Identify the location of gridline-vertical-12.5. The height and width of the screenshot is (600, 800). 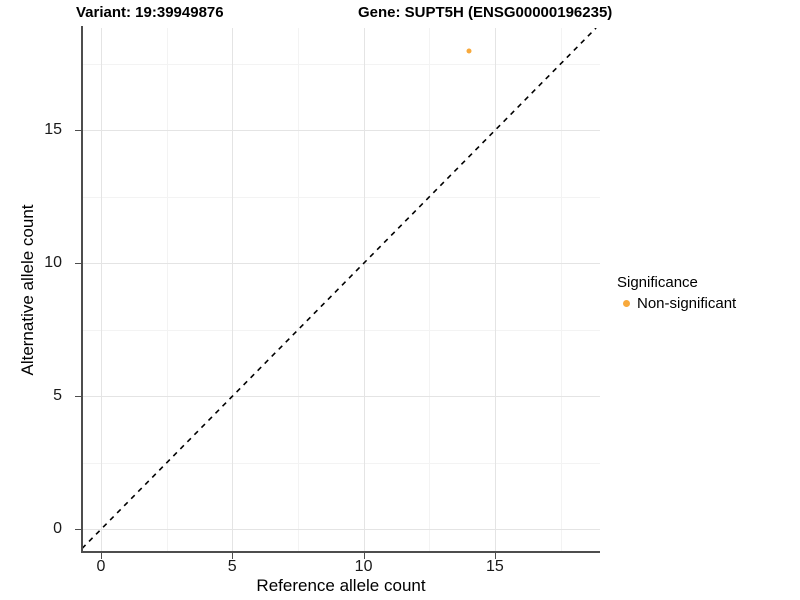
(430, 290).